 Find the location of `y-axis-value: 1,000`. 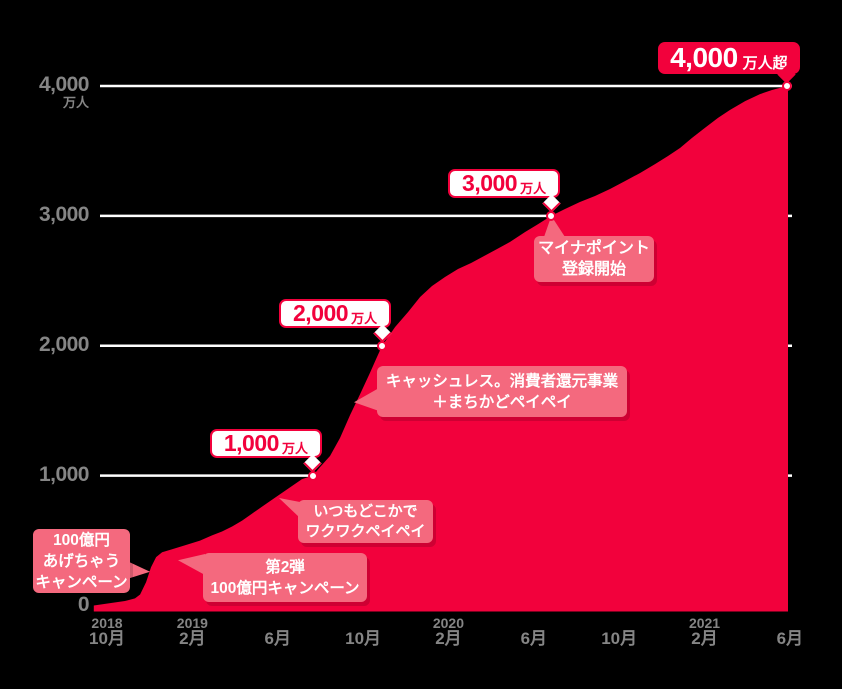

y-axis-value: 1,000 is located at coordinates (64, 474).